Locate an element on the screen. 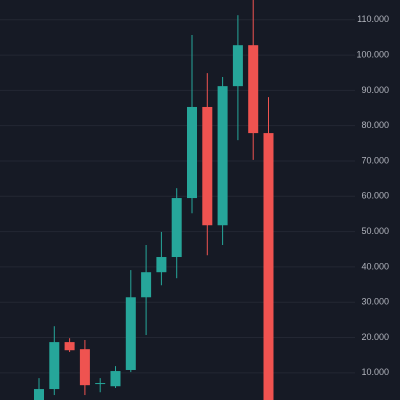 The width and height of the screenshot is (400, 400). y-tick-label: 80.000 is located at coordinates (375, 125).